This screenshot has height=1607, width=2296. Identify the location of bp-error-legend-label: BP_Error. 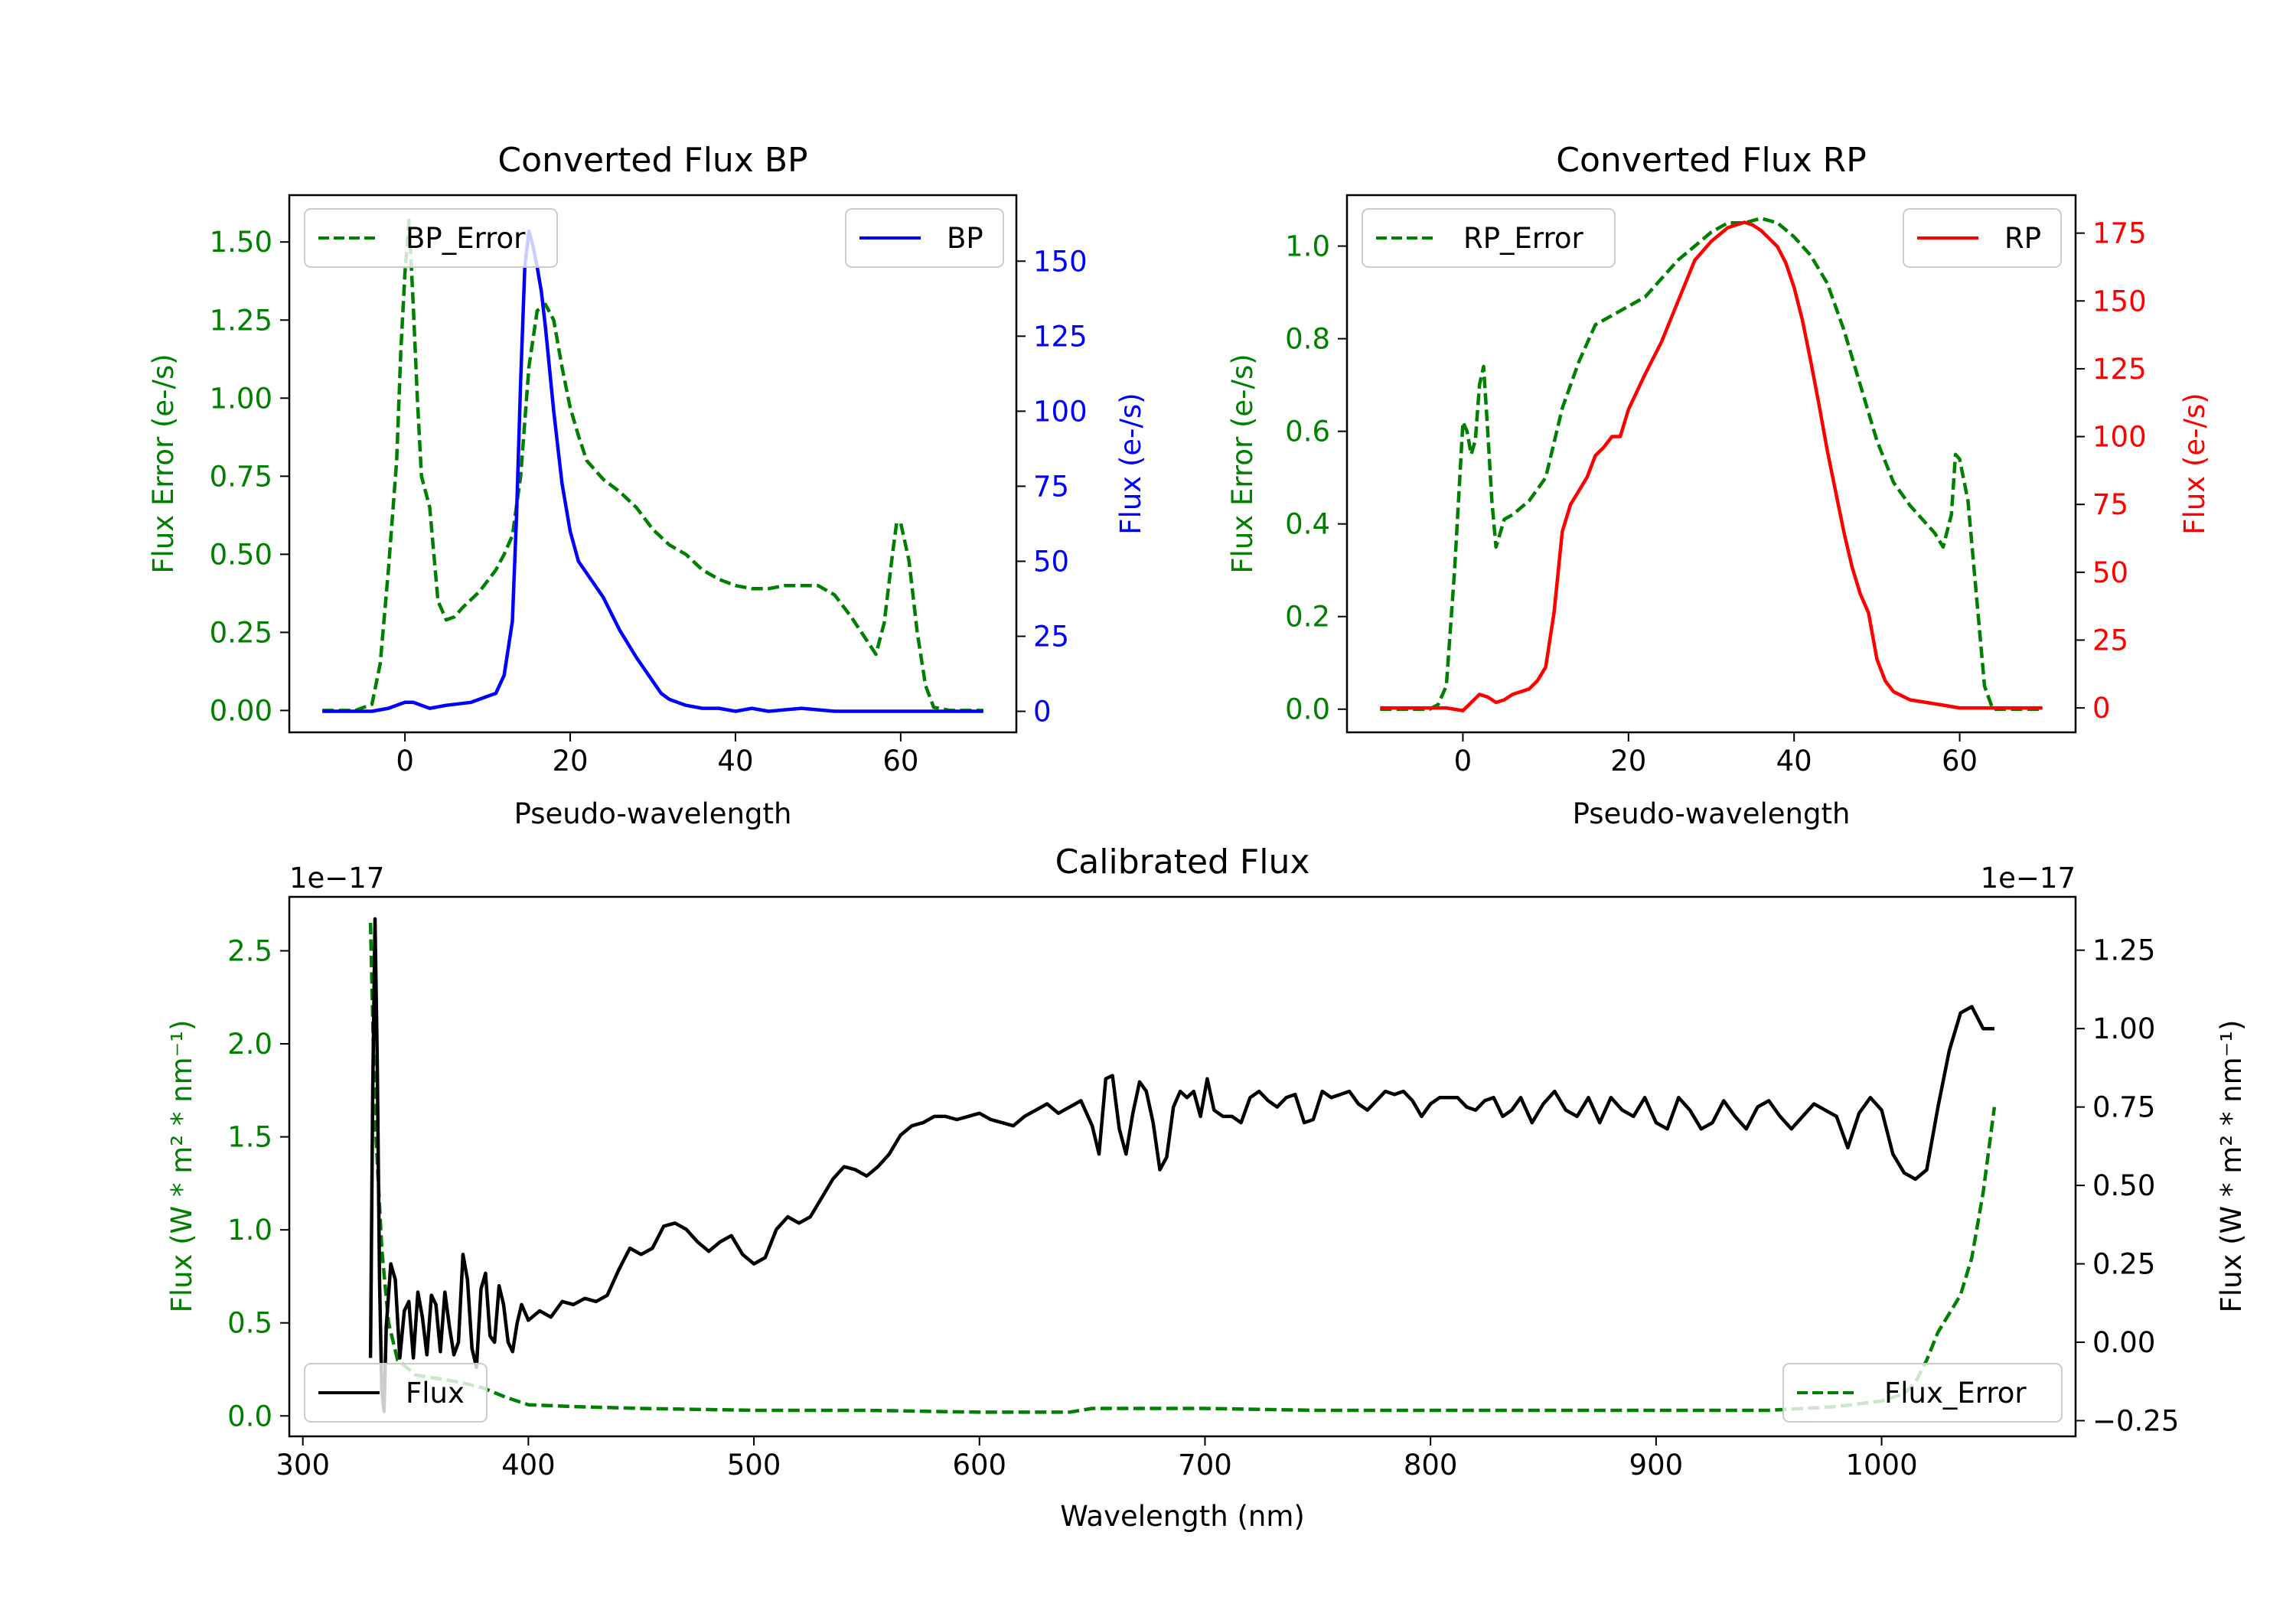
(466, 239).